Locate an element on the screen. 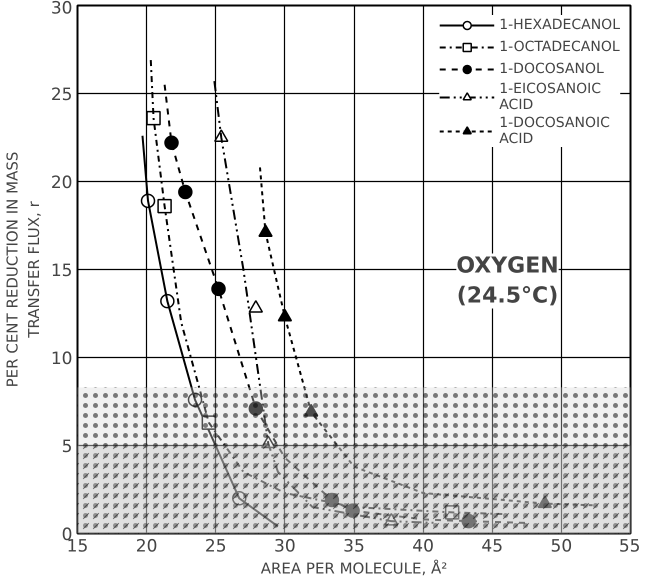  x-tick-label: 25 is located at coordinates (215, 546).